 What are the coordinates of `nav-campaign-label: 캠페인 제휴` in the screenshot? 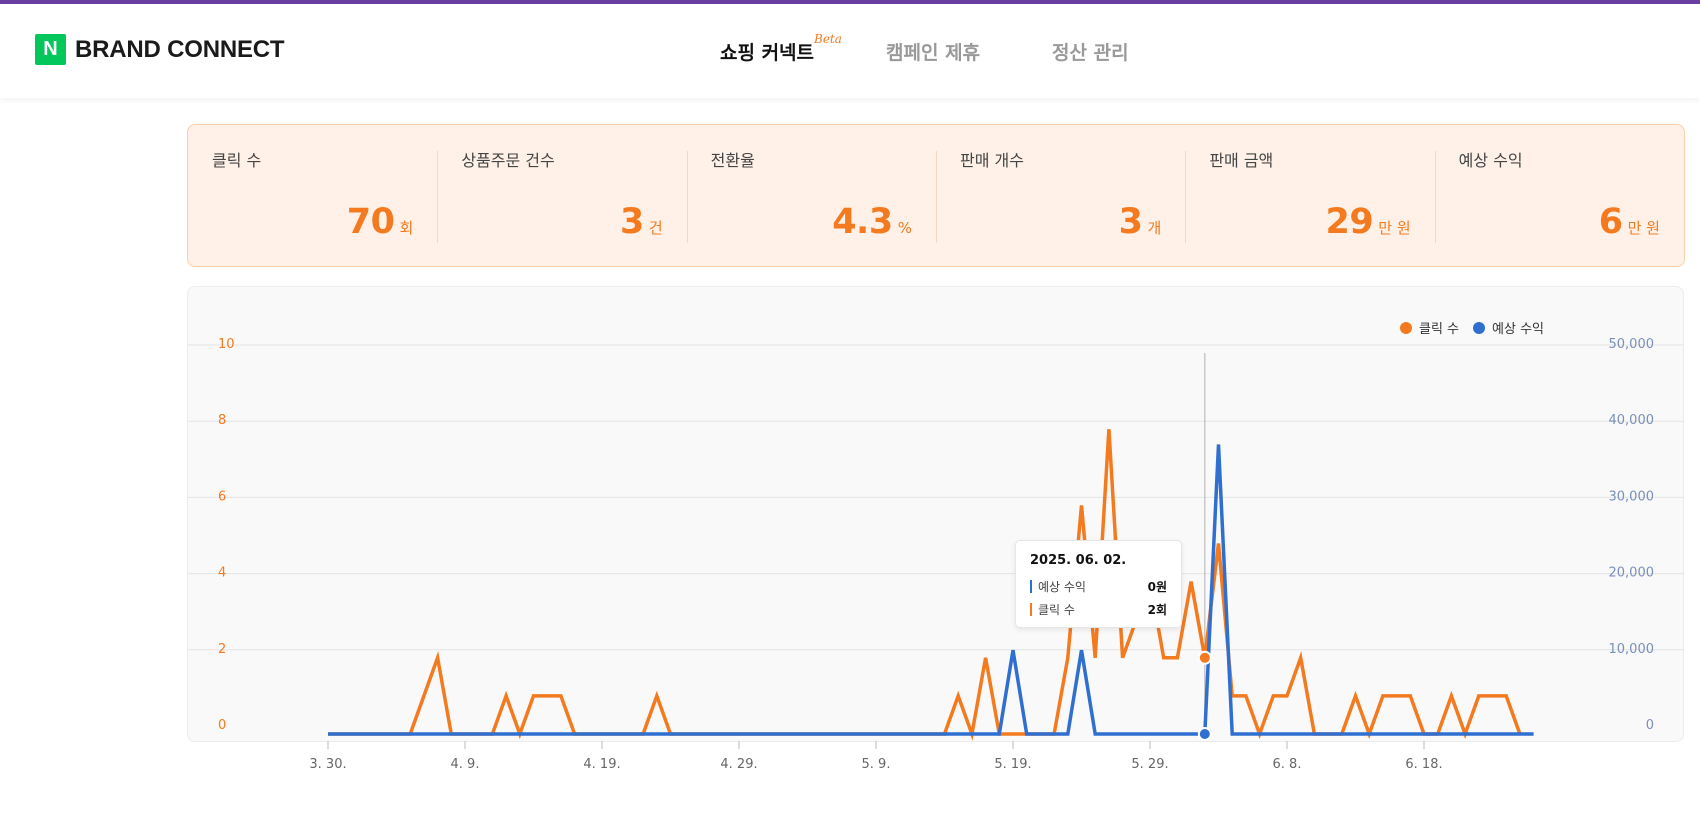 It's located at (933, 53).